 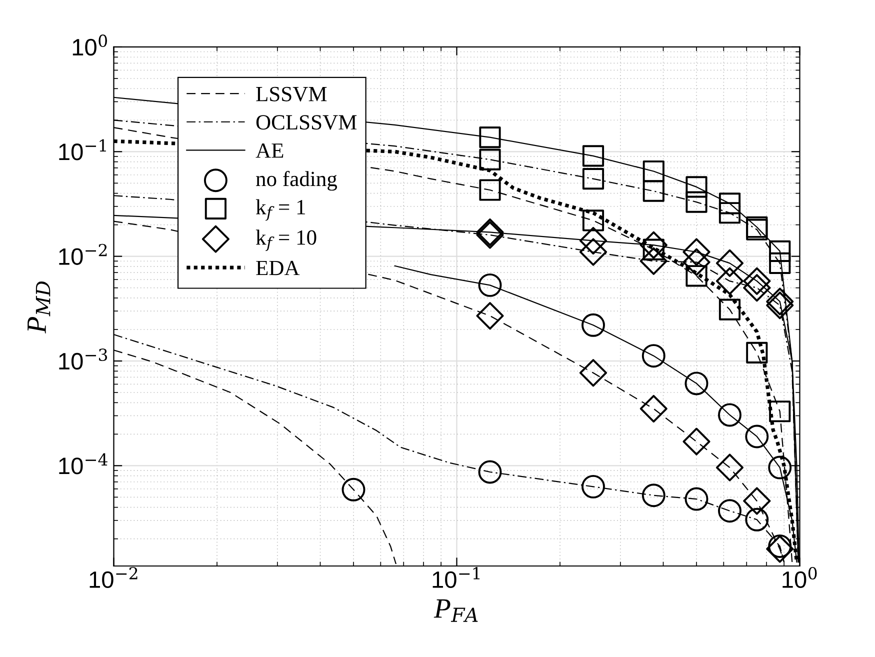 What do you see at coordinates (90, 45) in the screenshot?
I see `y-tick-label: 10$^{0}$` at bounding box center [90, 45].